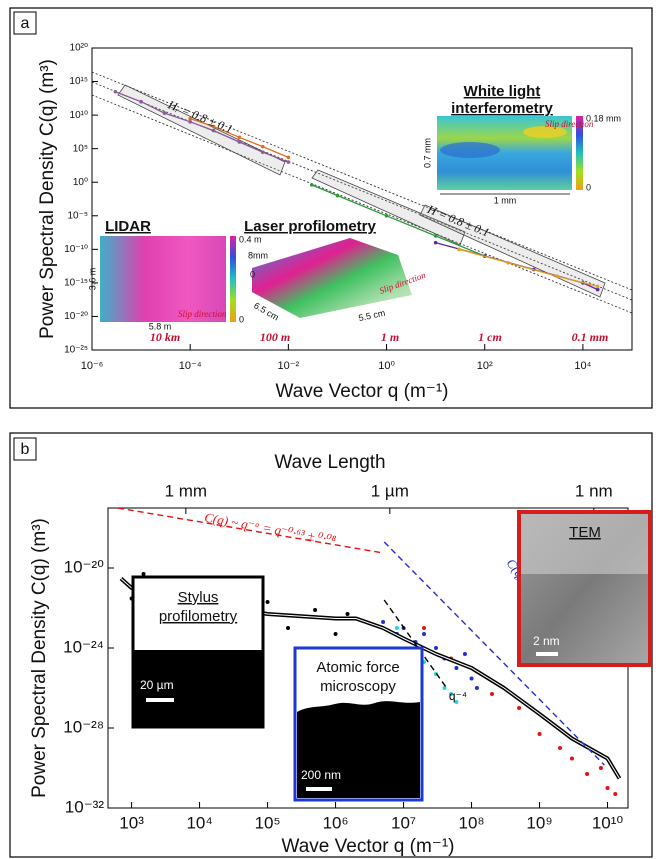 This screenshot has height=859, width=662. Describe the element at coordinates (539, 822) in the screenshot. I see `x-tick-label: 10⁹` at that location.